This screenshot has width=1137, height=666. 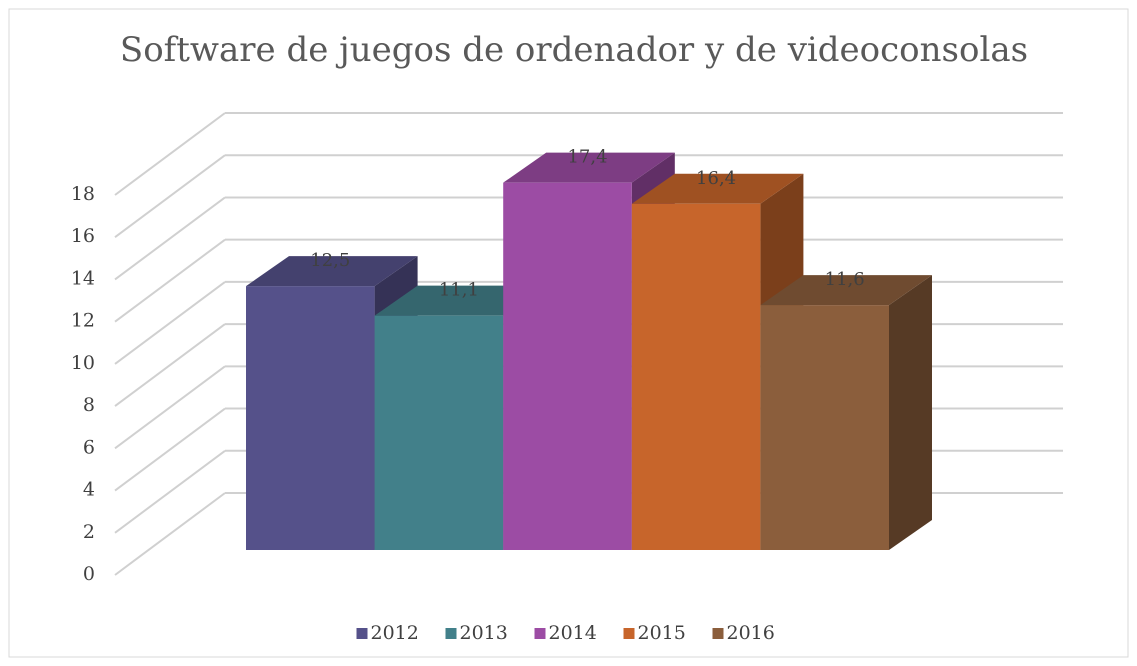 What do you see at coordinates (910, 412) in the screenshot?
I see `bar-side` at bounding box center [910, 412].